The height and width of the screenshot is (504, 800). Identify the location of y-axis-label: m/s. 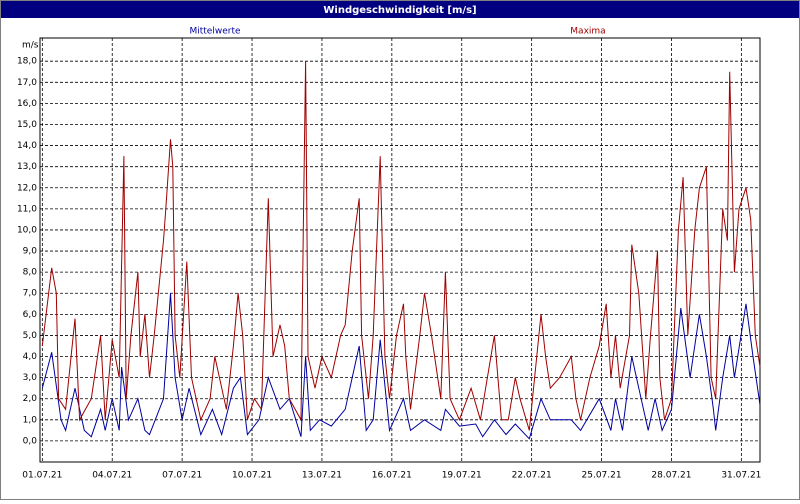
(30, 46).